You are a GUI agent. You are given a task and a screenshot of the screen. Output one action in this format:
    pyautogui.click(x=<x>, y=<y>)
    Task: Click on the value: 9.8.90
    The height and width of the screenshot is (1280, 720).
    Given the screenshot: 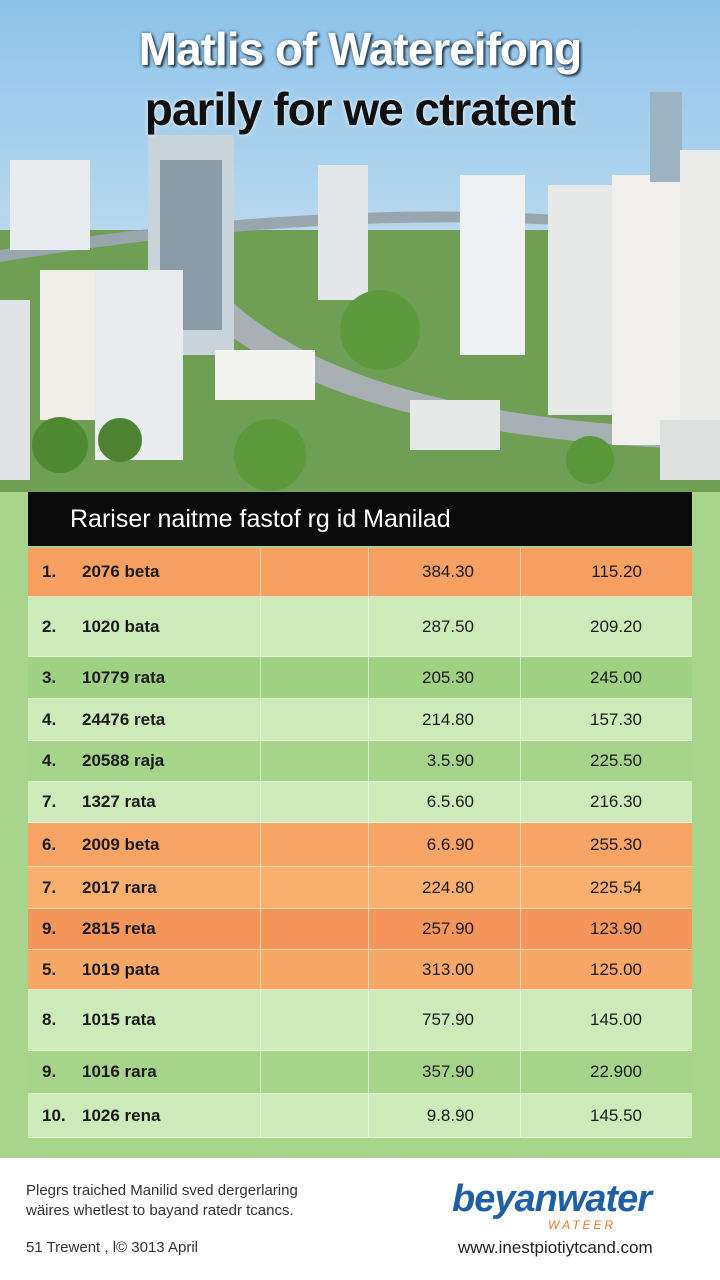 What is the action you would take?
    pyautogui.click(x=450, y=1115)
    